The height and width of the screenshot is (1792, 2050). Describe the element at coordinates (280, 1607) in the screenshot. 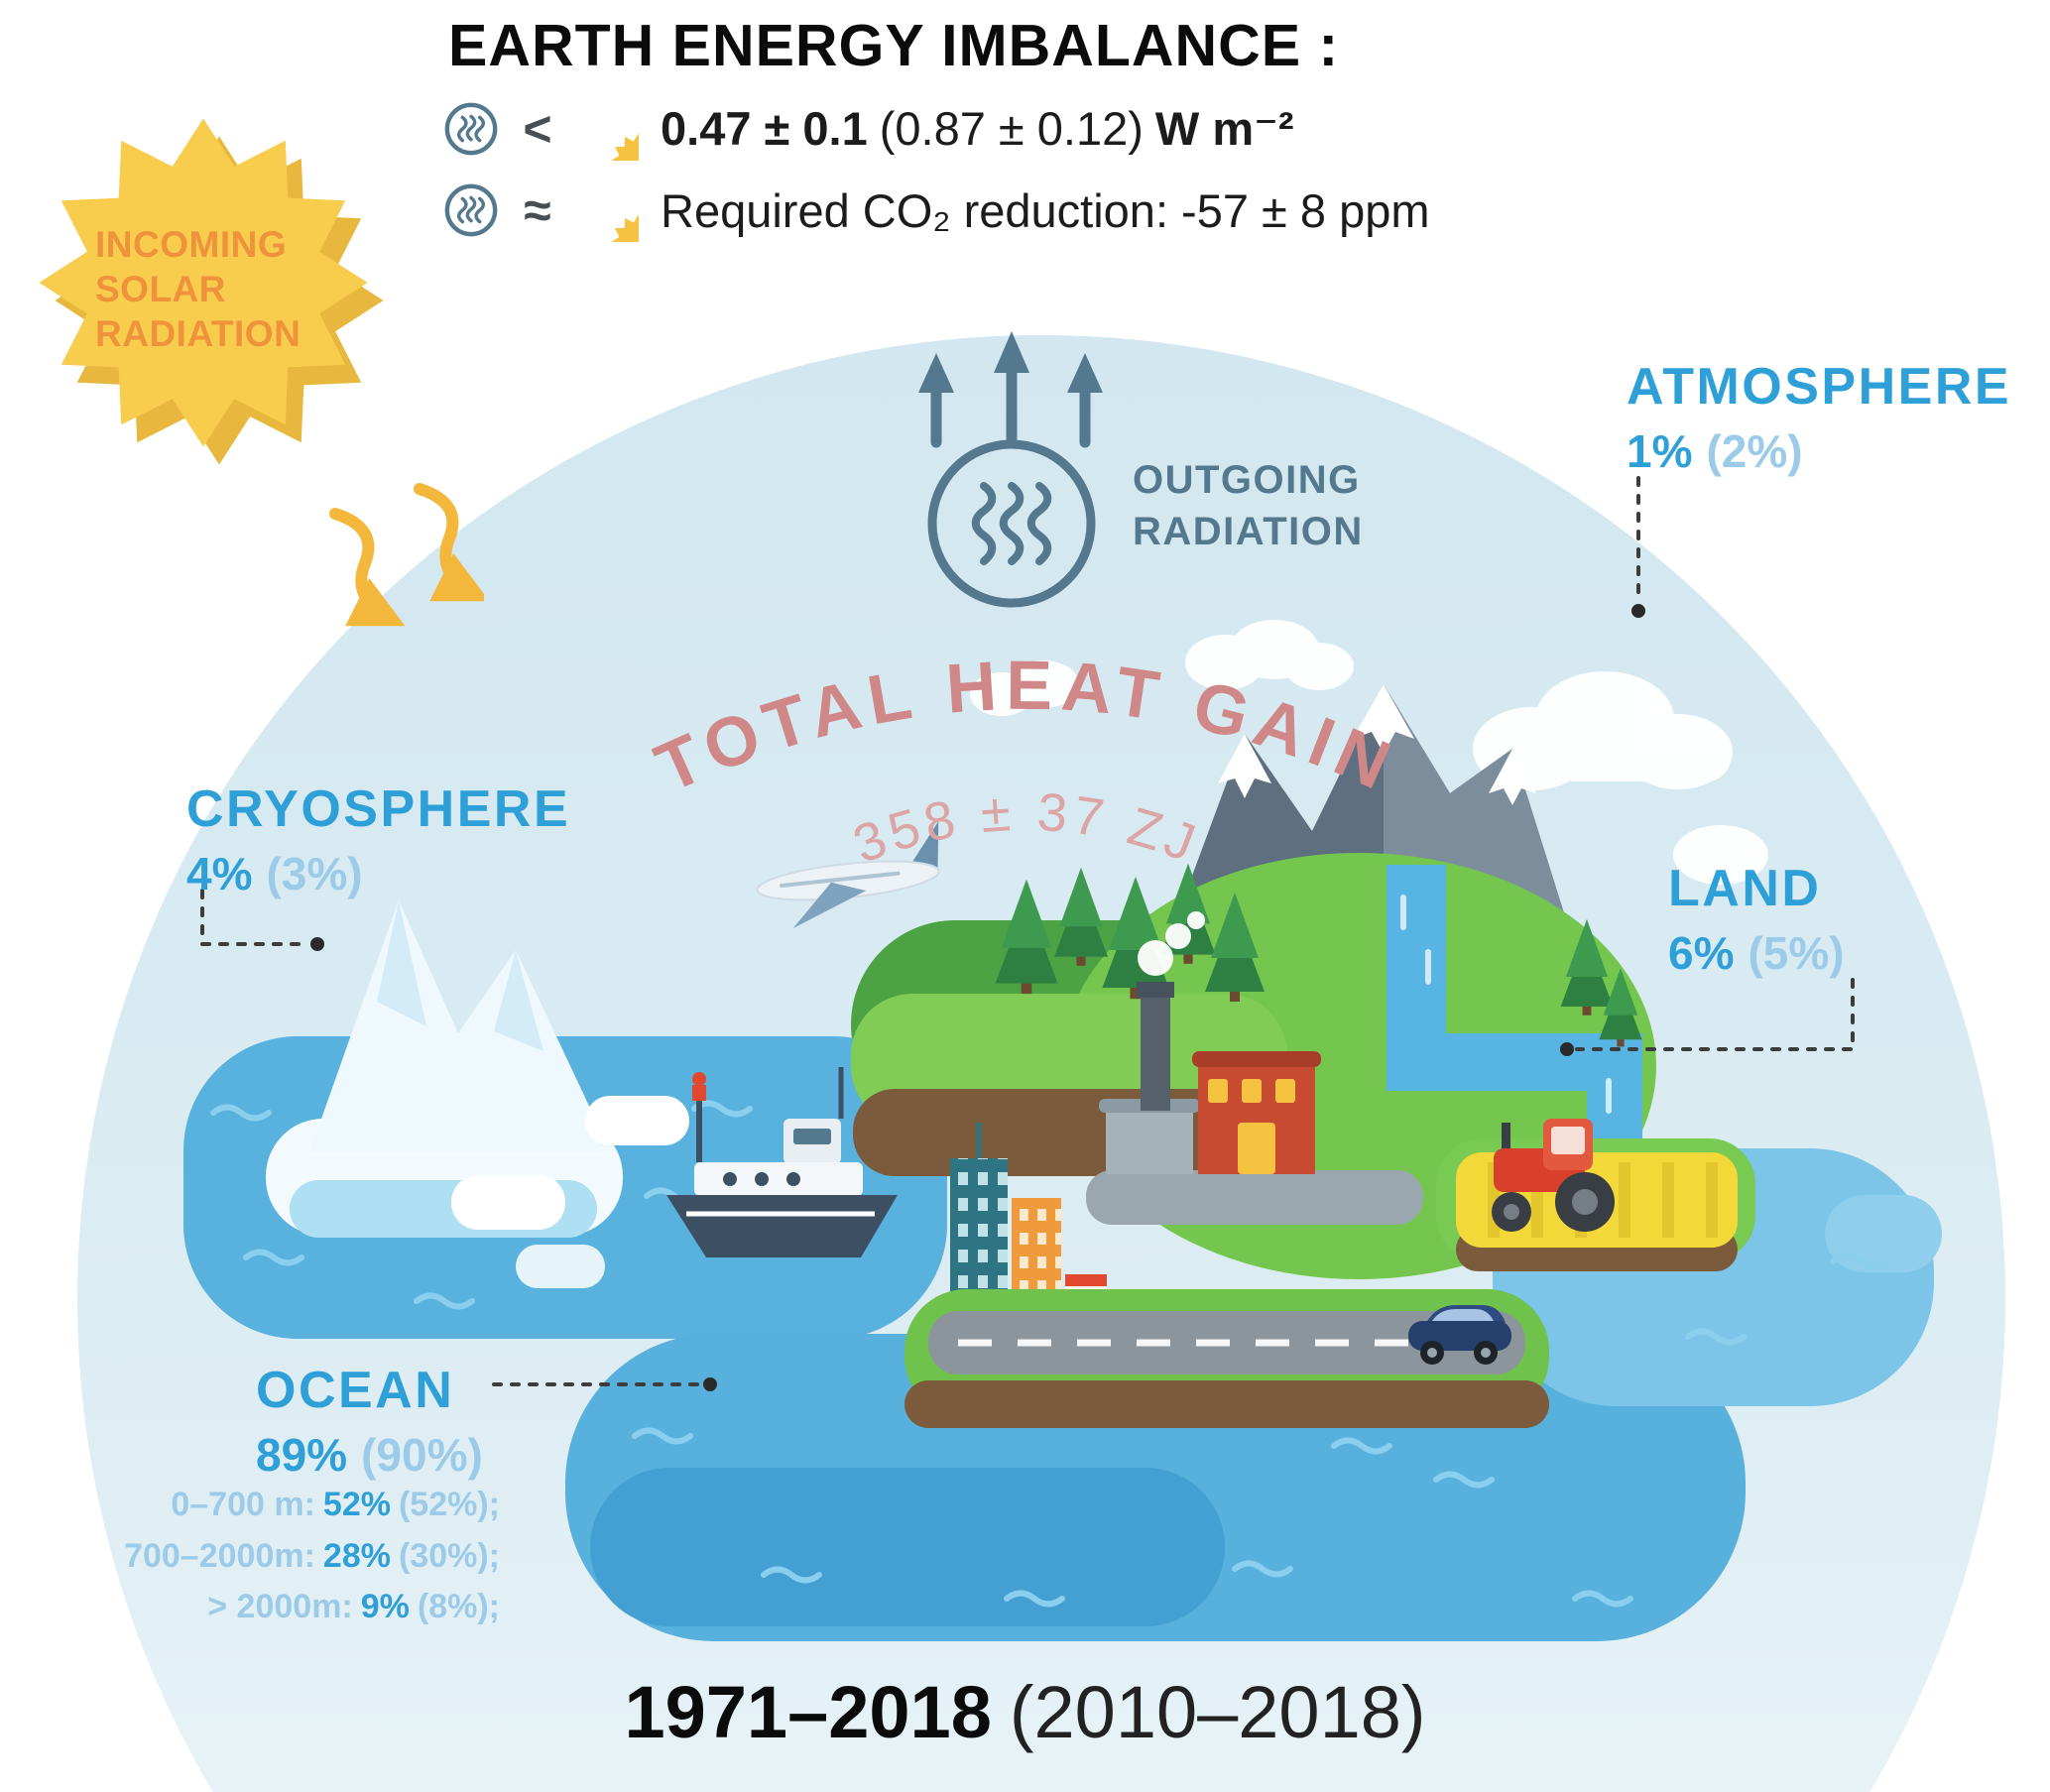

I see `depth-range: > 2000m:` at that location.